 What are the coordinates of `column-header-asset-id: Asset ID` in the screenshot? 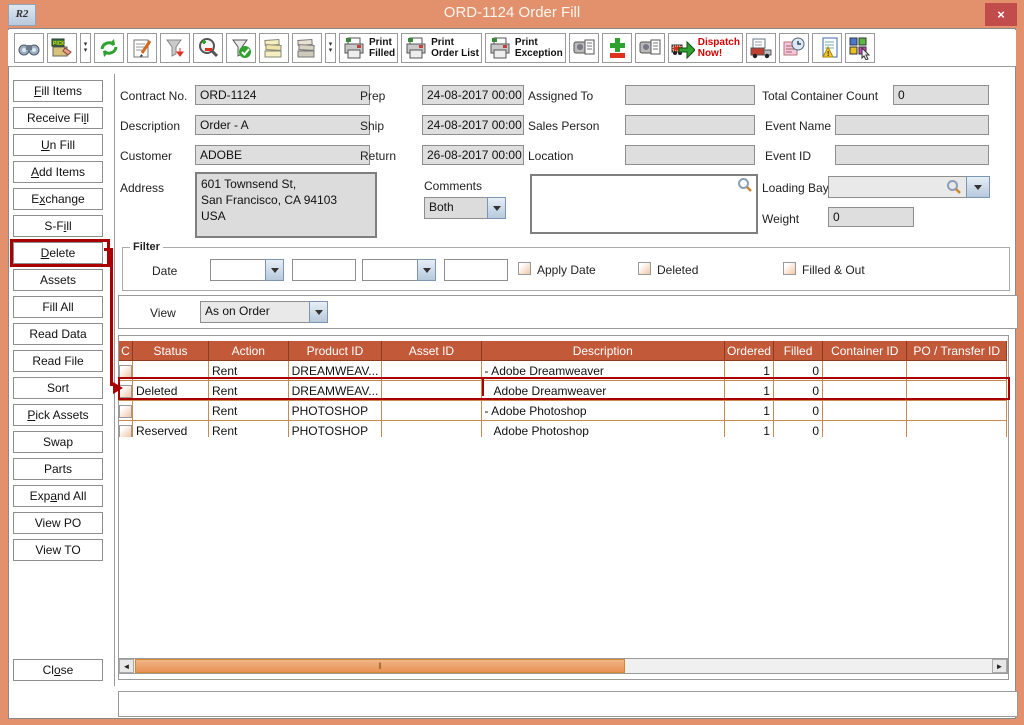 It's located at (431, 351).